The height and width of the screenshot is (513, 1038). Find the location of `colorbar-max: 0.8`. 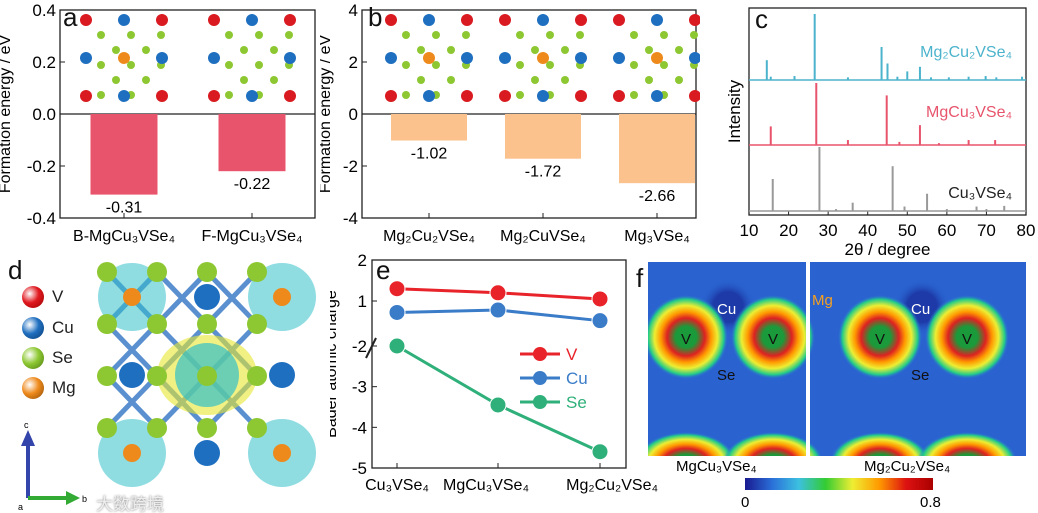

colorbar-max: 0.8 is located at coordinates (930, 502).